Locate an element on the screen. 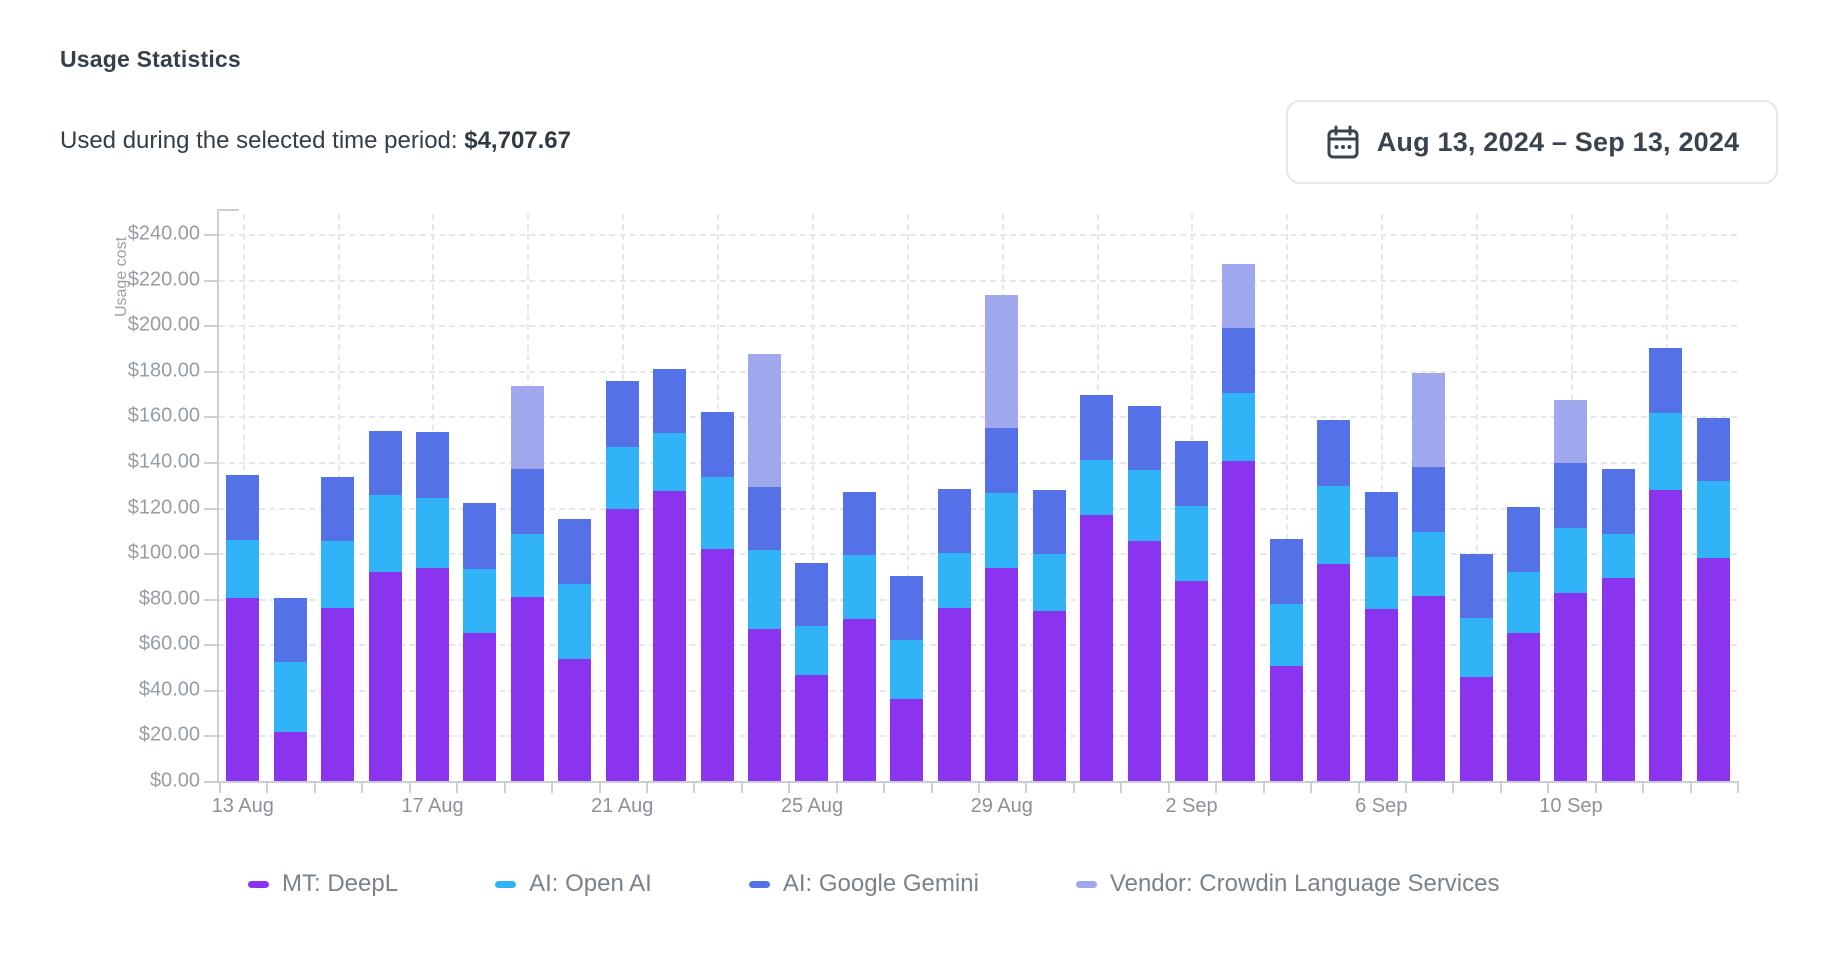 This screenshot has width=1839, height=954. y-axis-label: $240.00 is located at coordinates (163, 233).